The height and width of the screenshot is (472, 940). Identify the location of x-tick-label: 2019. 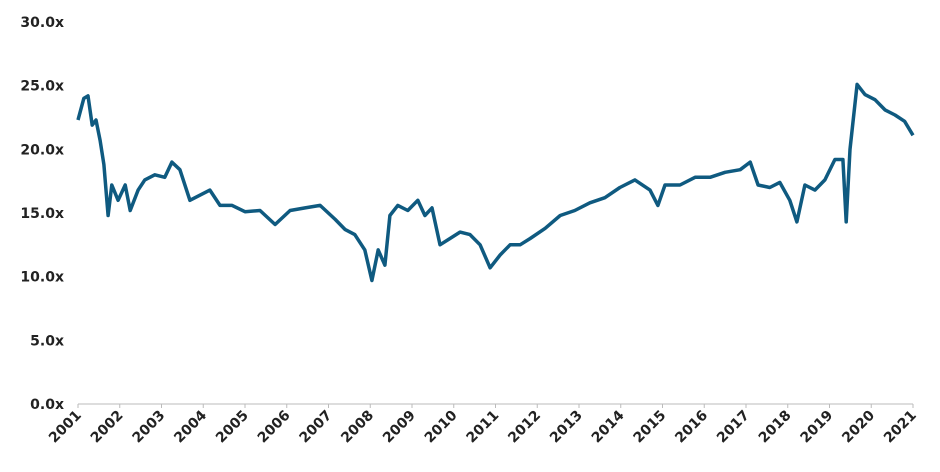
(816, 427).